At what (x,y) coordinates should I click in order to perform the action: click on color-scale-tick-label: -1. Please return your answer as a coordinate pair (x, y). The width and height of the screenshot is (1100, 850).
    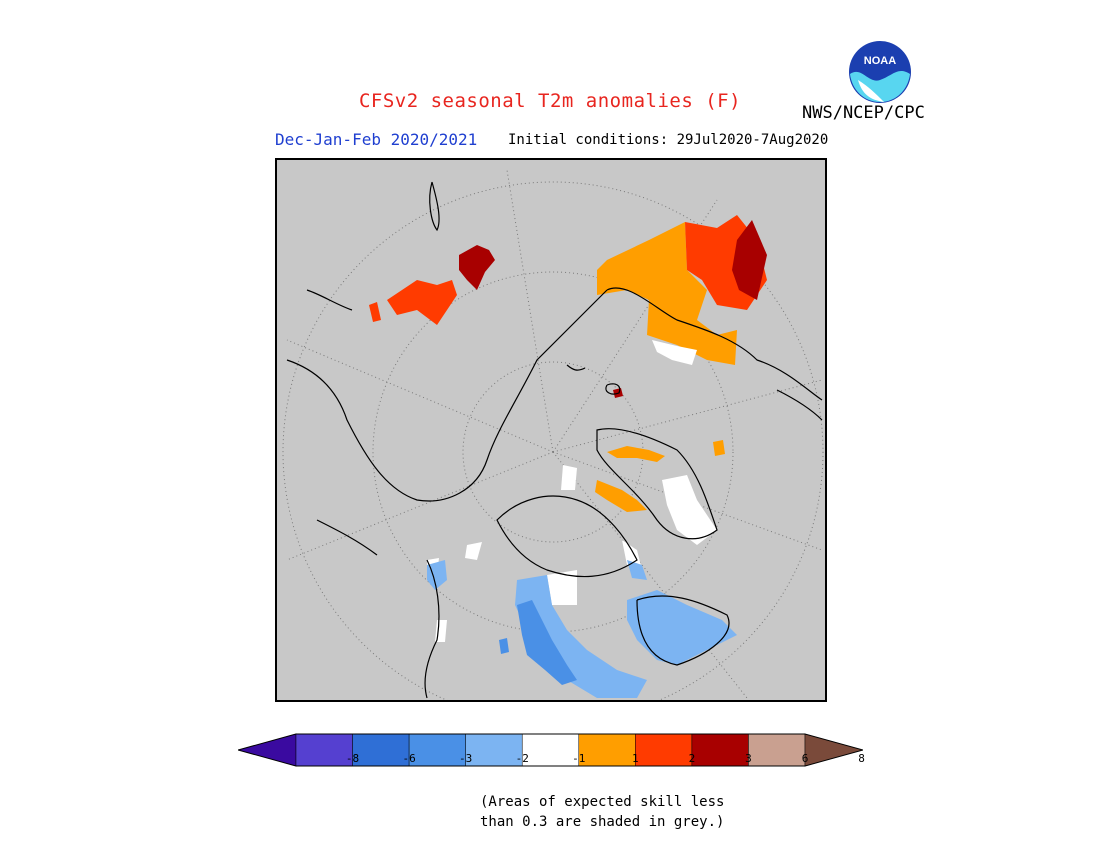
    Looking at the image, I should click on (579, 758).